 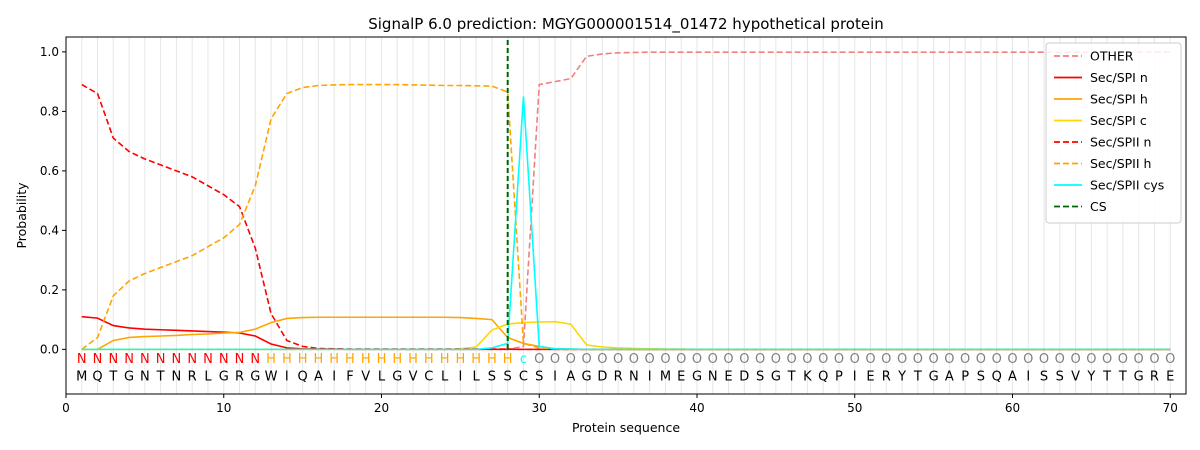 What do you see at coordinates (807, 377) in the screenshot?
I see `residue-letter: K` at bounding box center [807, 377].